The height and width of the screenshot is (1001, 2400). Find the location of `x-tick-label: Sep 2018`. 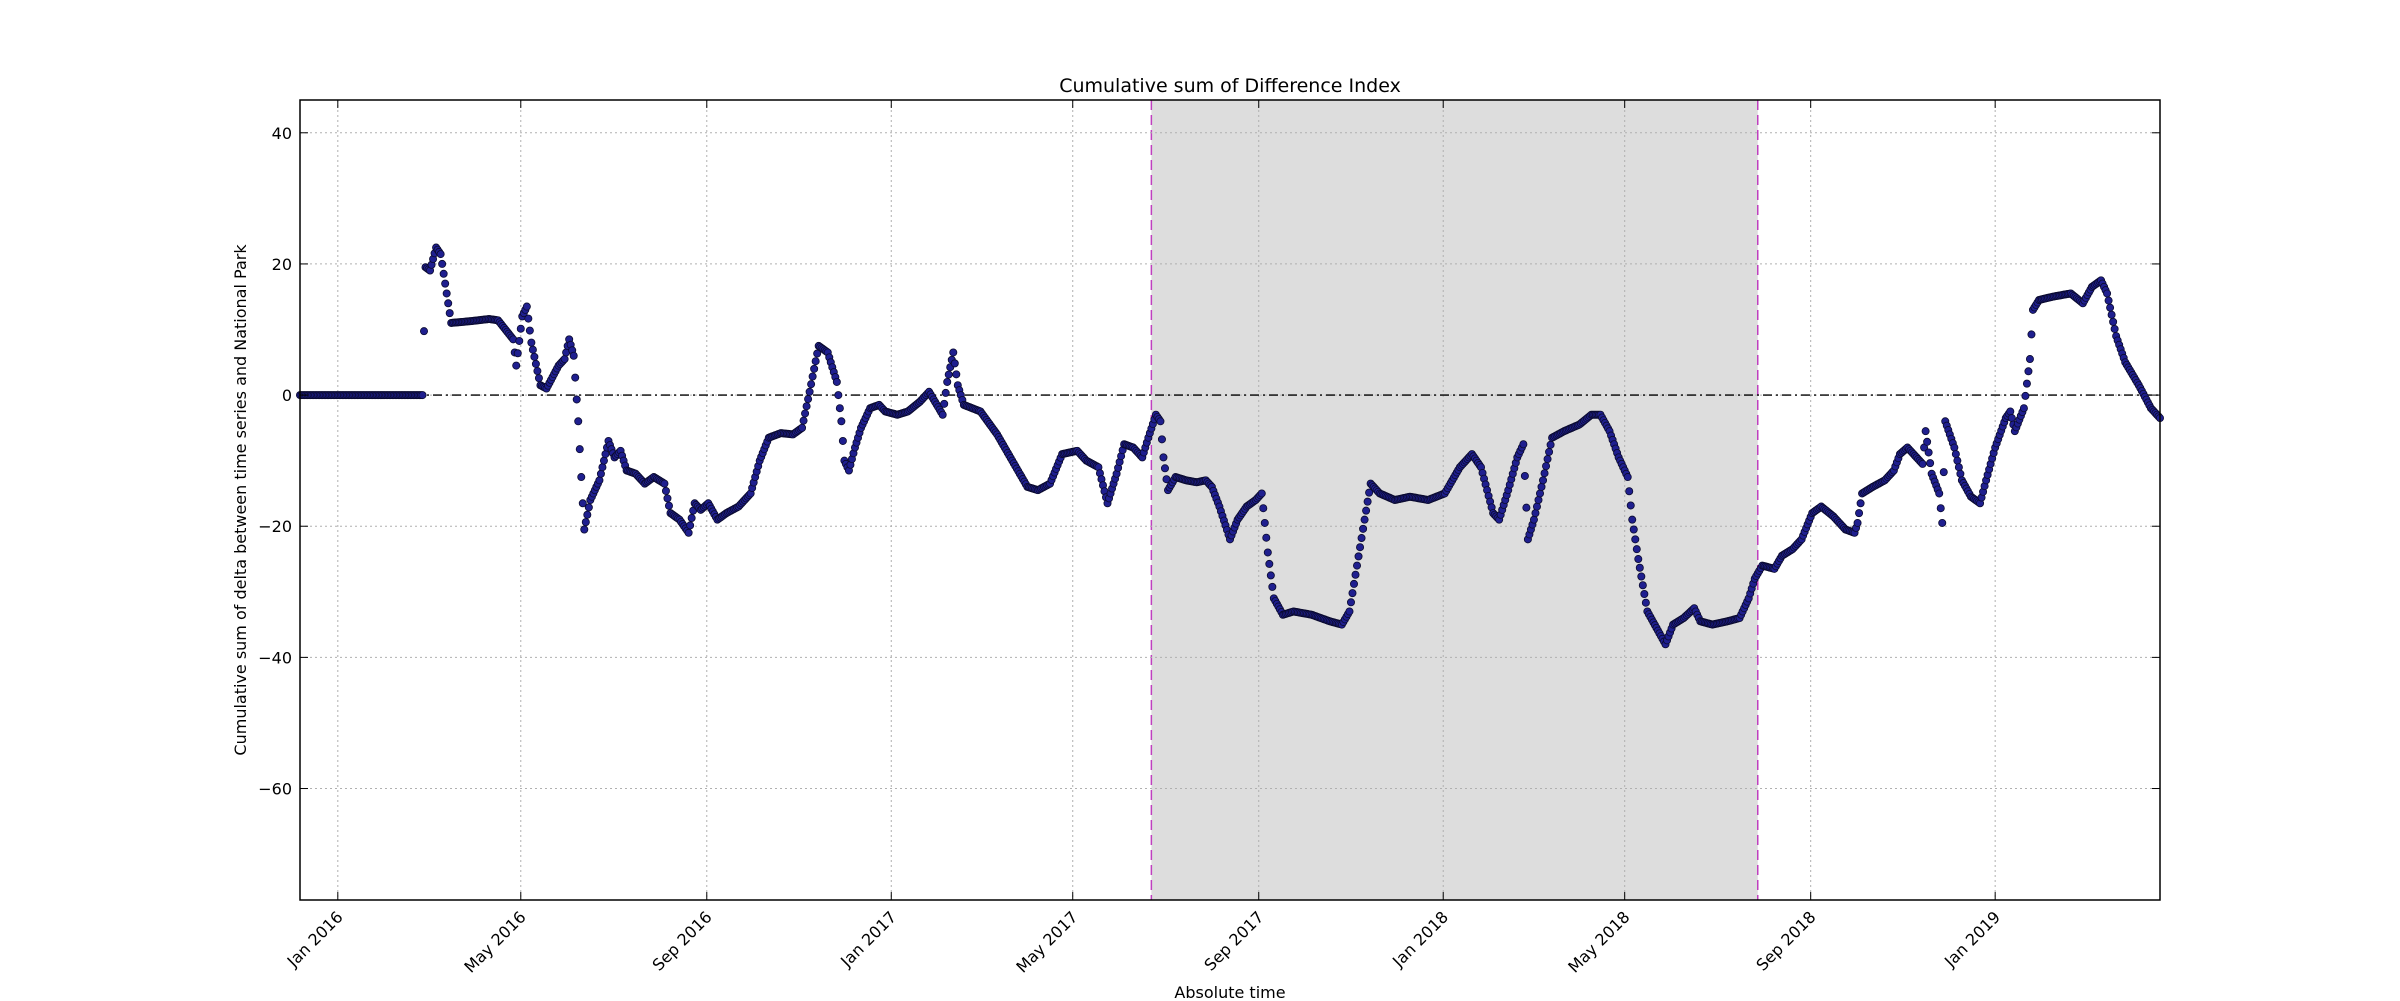

x-tick-label: Sep 2018 is located at coordinates (1785, 940).